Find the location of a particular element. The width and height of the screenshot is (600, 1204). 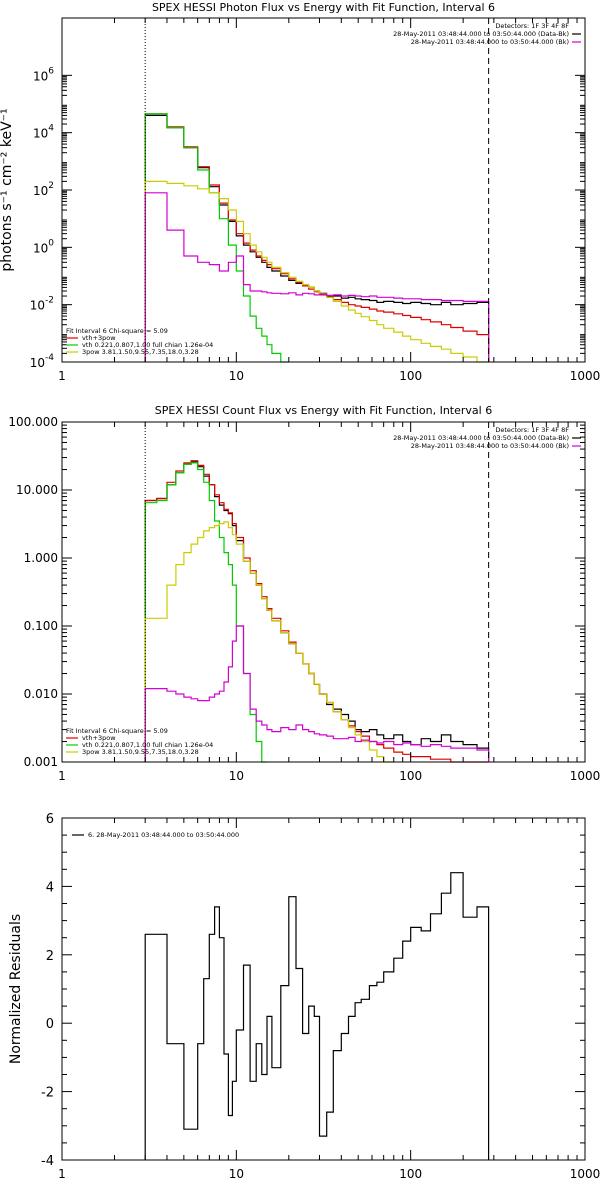

y-tick-exponent: -4 is located at coordinates (49, 358).